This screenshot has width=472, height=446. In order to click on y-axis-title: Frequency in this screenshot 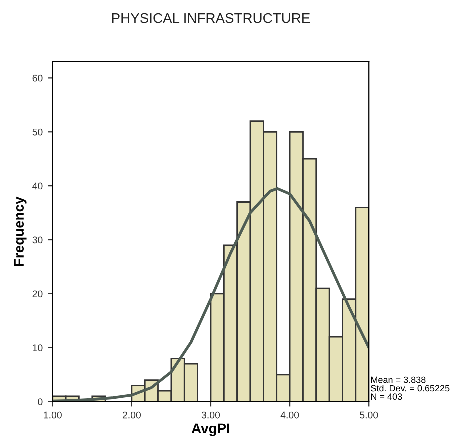, I will do `click(20, 231)`.